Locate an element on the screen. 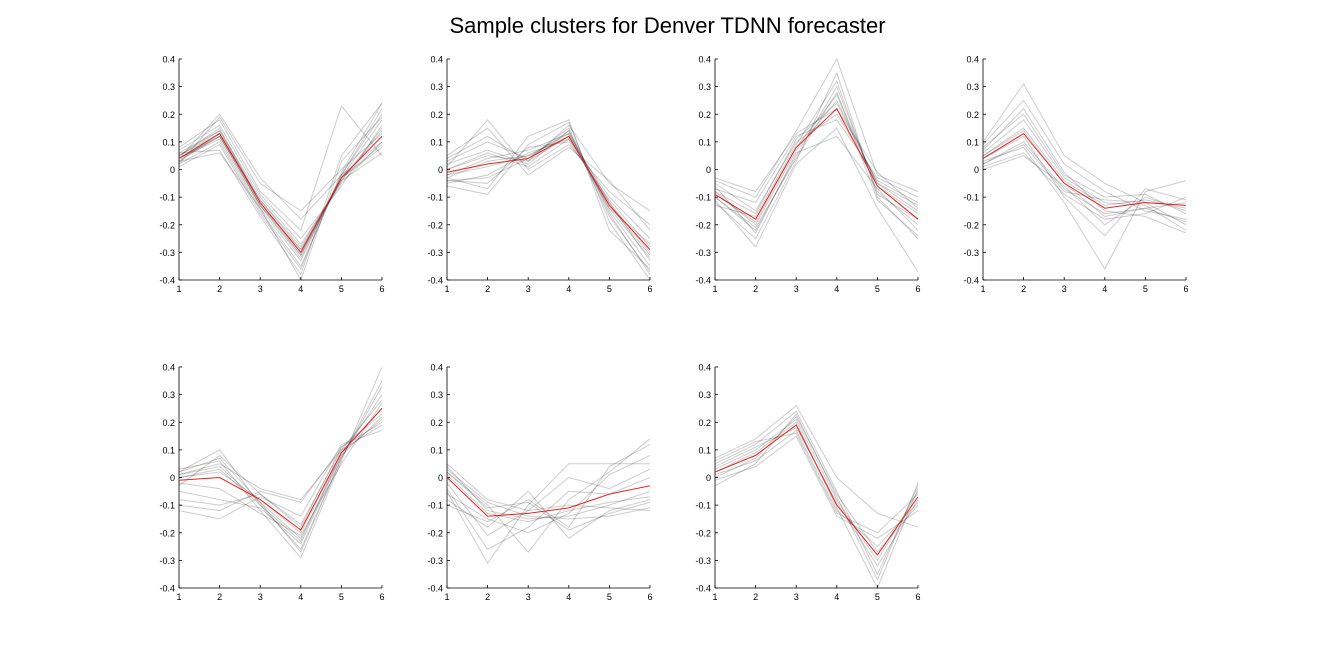  cluster-panel-7: 0.4 0.3 0.2 0.1 0 -0.1 -0.2 -0.3 -0.41 2 3 4 5 6 is located at coordinates (807, 483).